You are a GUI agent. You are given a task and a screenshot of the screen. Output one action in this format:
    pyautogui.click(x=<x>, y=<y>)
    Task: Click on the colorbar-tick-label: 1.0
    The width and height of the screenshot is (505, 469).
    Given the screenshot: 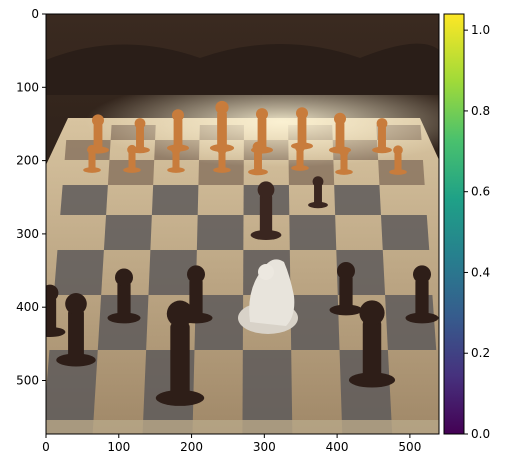 What is the action you would take?
    pyautogui.click(x=480, y=30)
    